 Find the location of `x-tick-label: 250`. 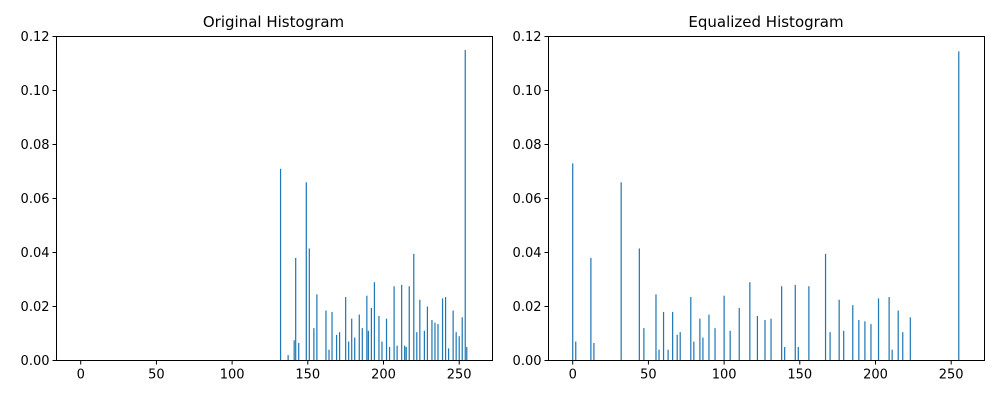

x-tick-label: 250 is located at coordinates (459, 375).